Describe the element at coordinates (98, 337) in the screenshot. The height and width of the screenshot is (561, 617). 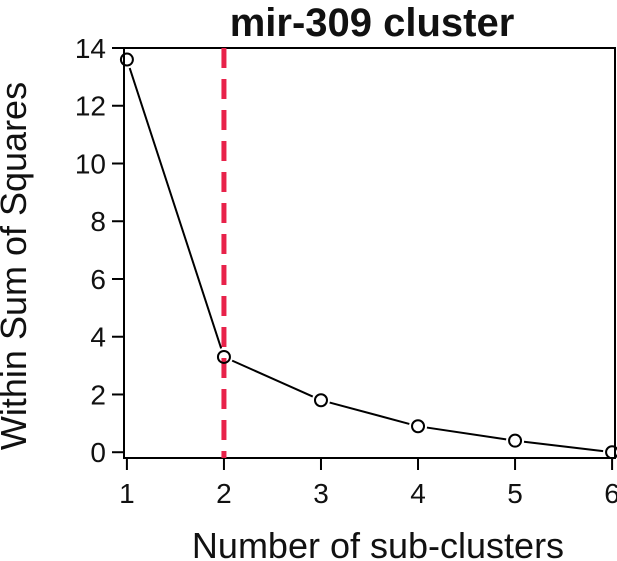
I see `y-tick-label: 4` at that location.